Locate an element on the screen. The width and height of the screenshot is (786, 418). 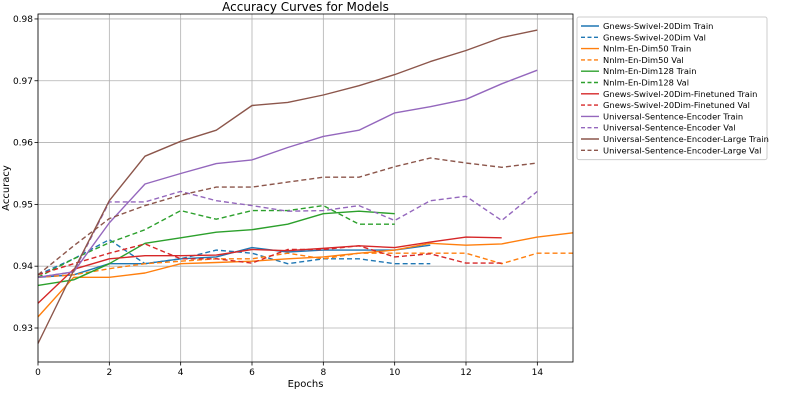
legend-label-4: Nnlm-En-Dim128 Train is located at coordinates (650, 71).